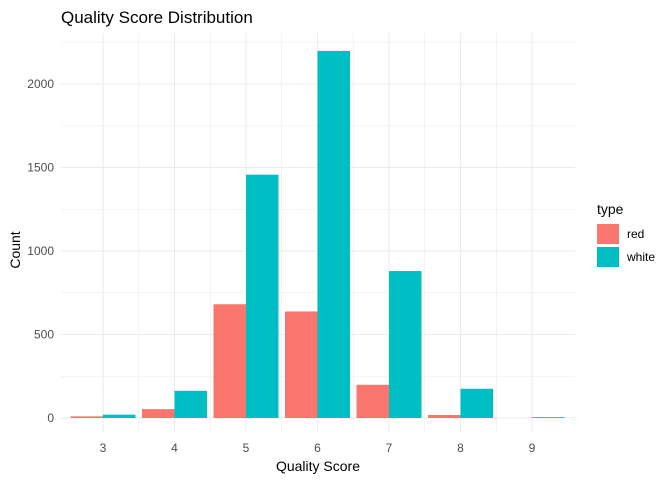 The image size is (672, 480). What do you see at coordinates (157, 17) in the screenshot?
I see `chart-title: Quality Score Distribution` at bounding box center [157, 17].